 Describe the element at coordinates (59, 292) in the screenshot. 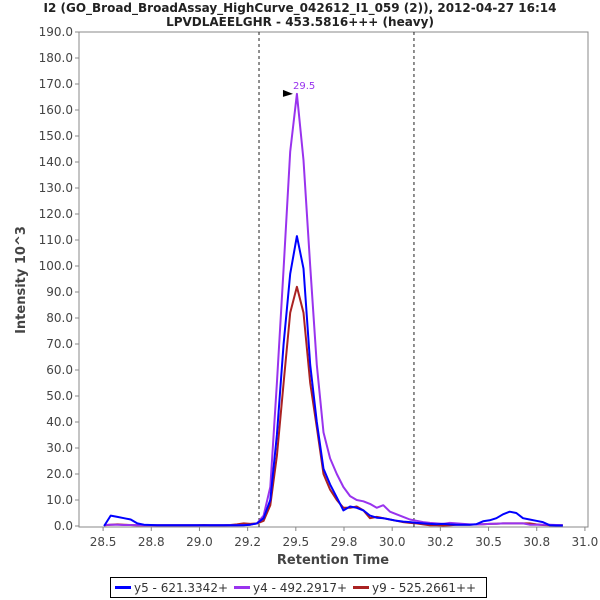

I see `y-tick-label: 90.0` at that location.